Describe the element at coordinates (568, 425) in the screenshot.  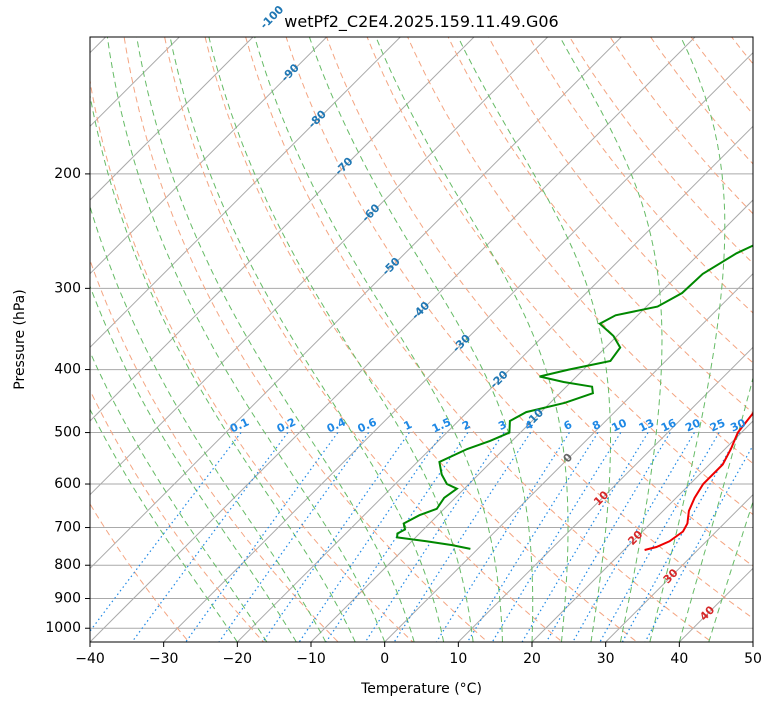
I see `mixing-ratio-label: 6` at that location.